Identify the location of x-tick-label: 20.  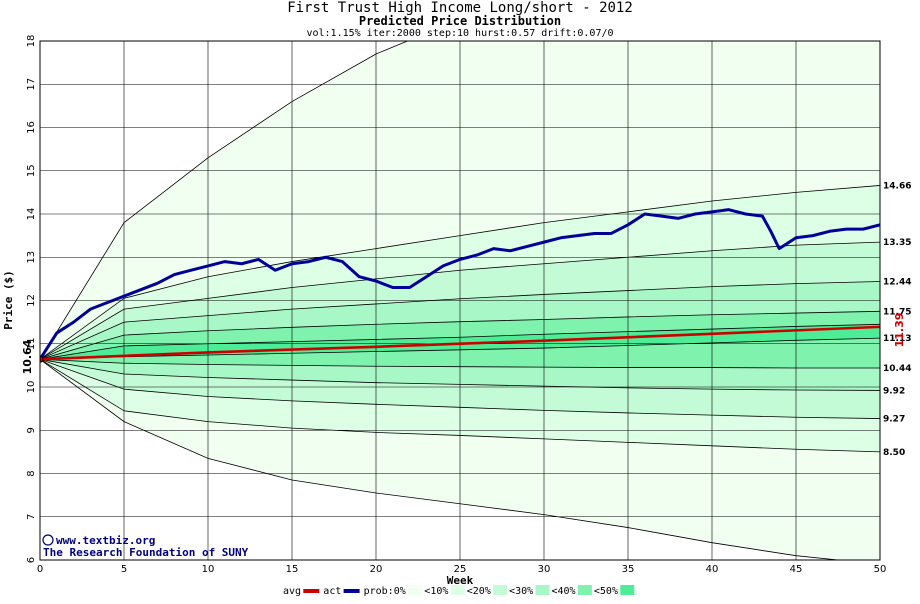
(376, 569).